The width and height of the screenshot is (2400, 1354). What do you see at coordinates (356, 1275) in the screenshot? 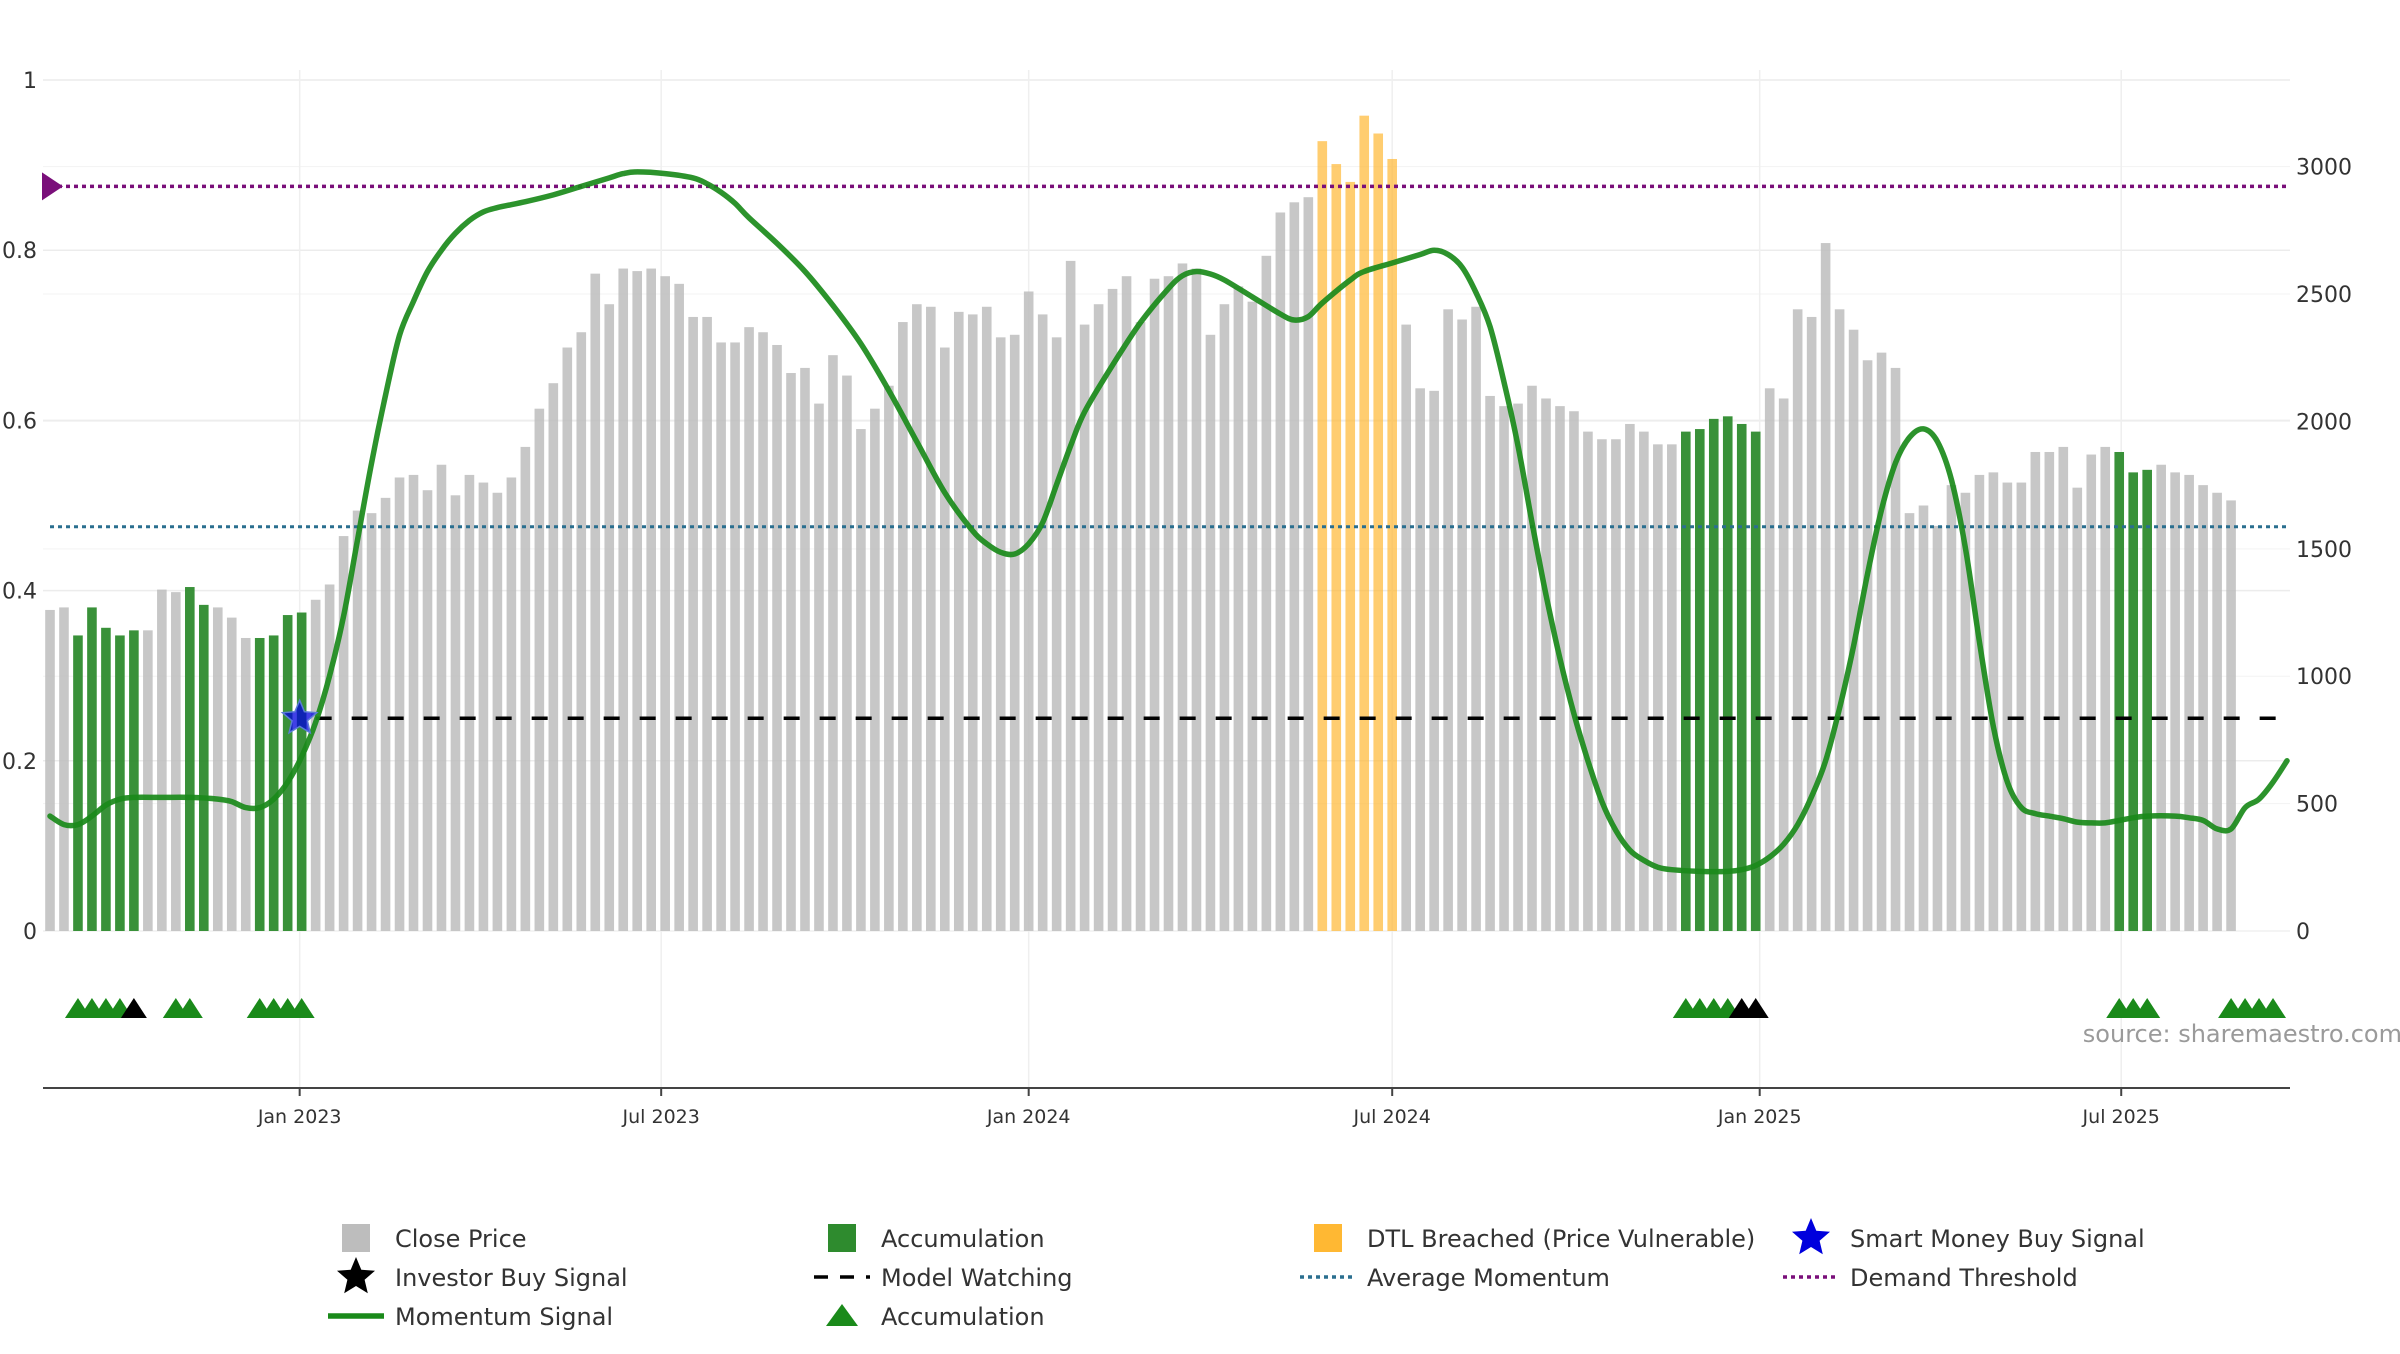
I see `legend-swatch-star` at bounding box center [356, 1275].